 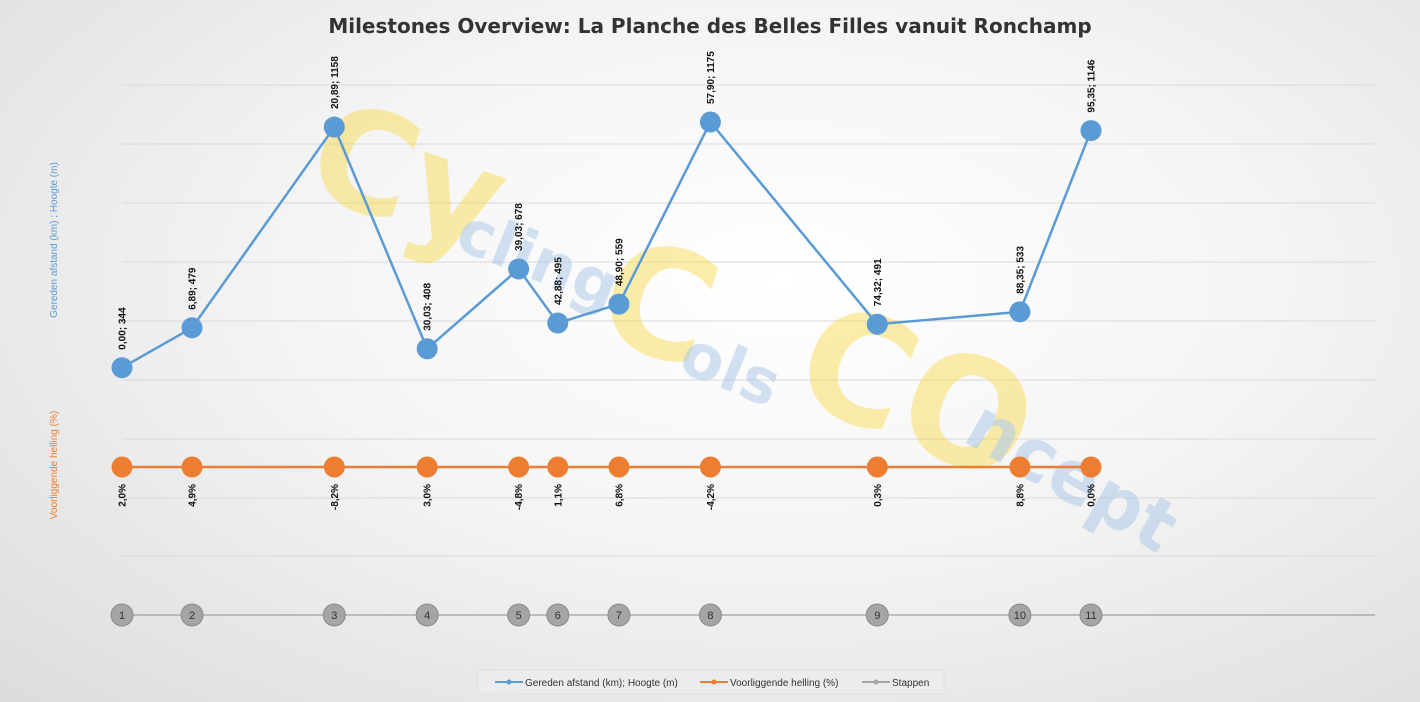 I want to click on legend-label-gradient: Voorliggende helling (%), so click(x=784, y=683).